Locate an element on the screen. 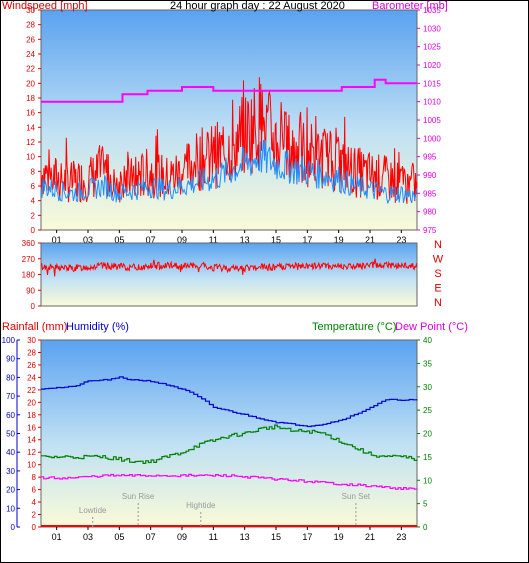 This screenshot has width=529, height=563. wind-y-tick-label: 2 is located at coordinates (33, 215).